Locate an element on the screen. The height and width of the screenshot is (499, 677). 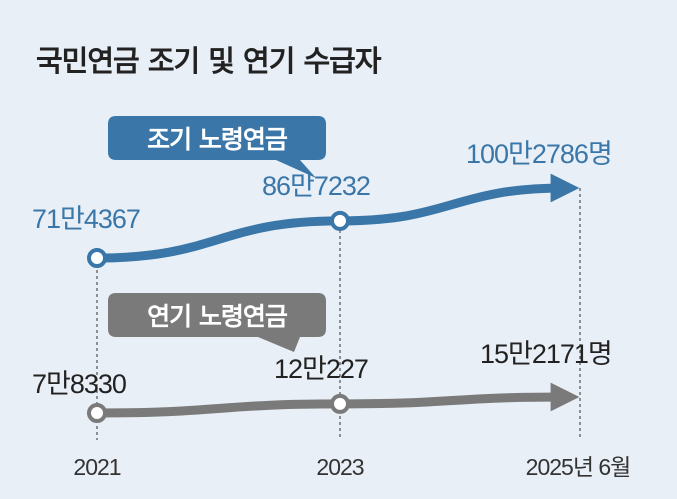
x-tick-2025-june: 2025년 6월 is located at coordinates (578, 467).